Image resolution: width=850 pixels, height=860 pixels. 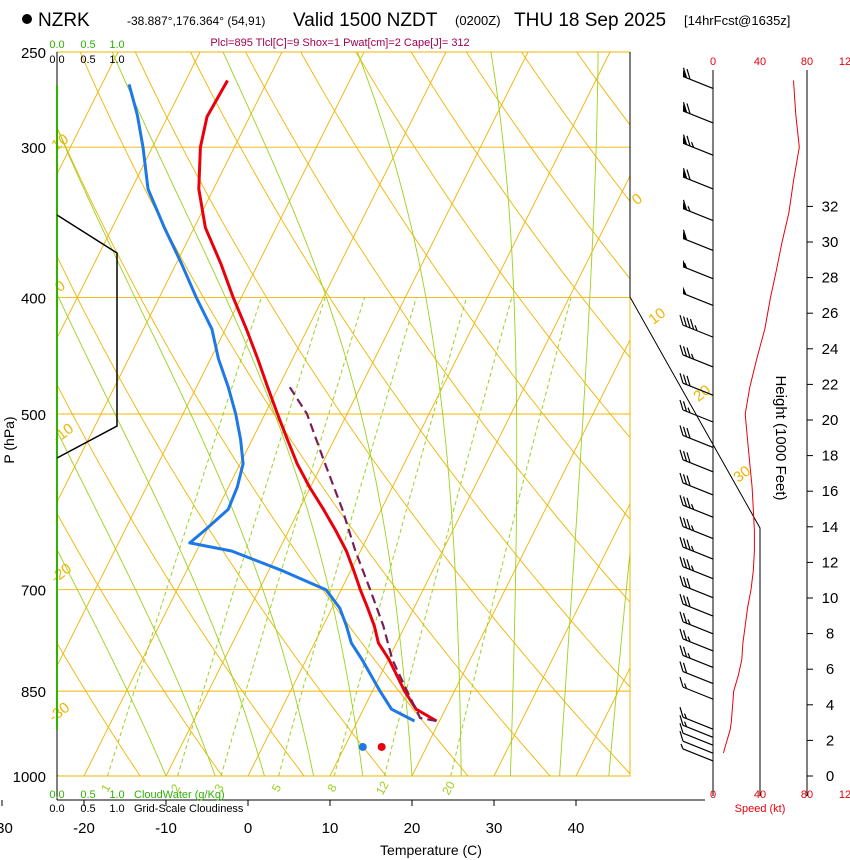 I want to click on pressure-tick-label: 1000, so click(x=29, y=777).